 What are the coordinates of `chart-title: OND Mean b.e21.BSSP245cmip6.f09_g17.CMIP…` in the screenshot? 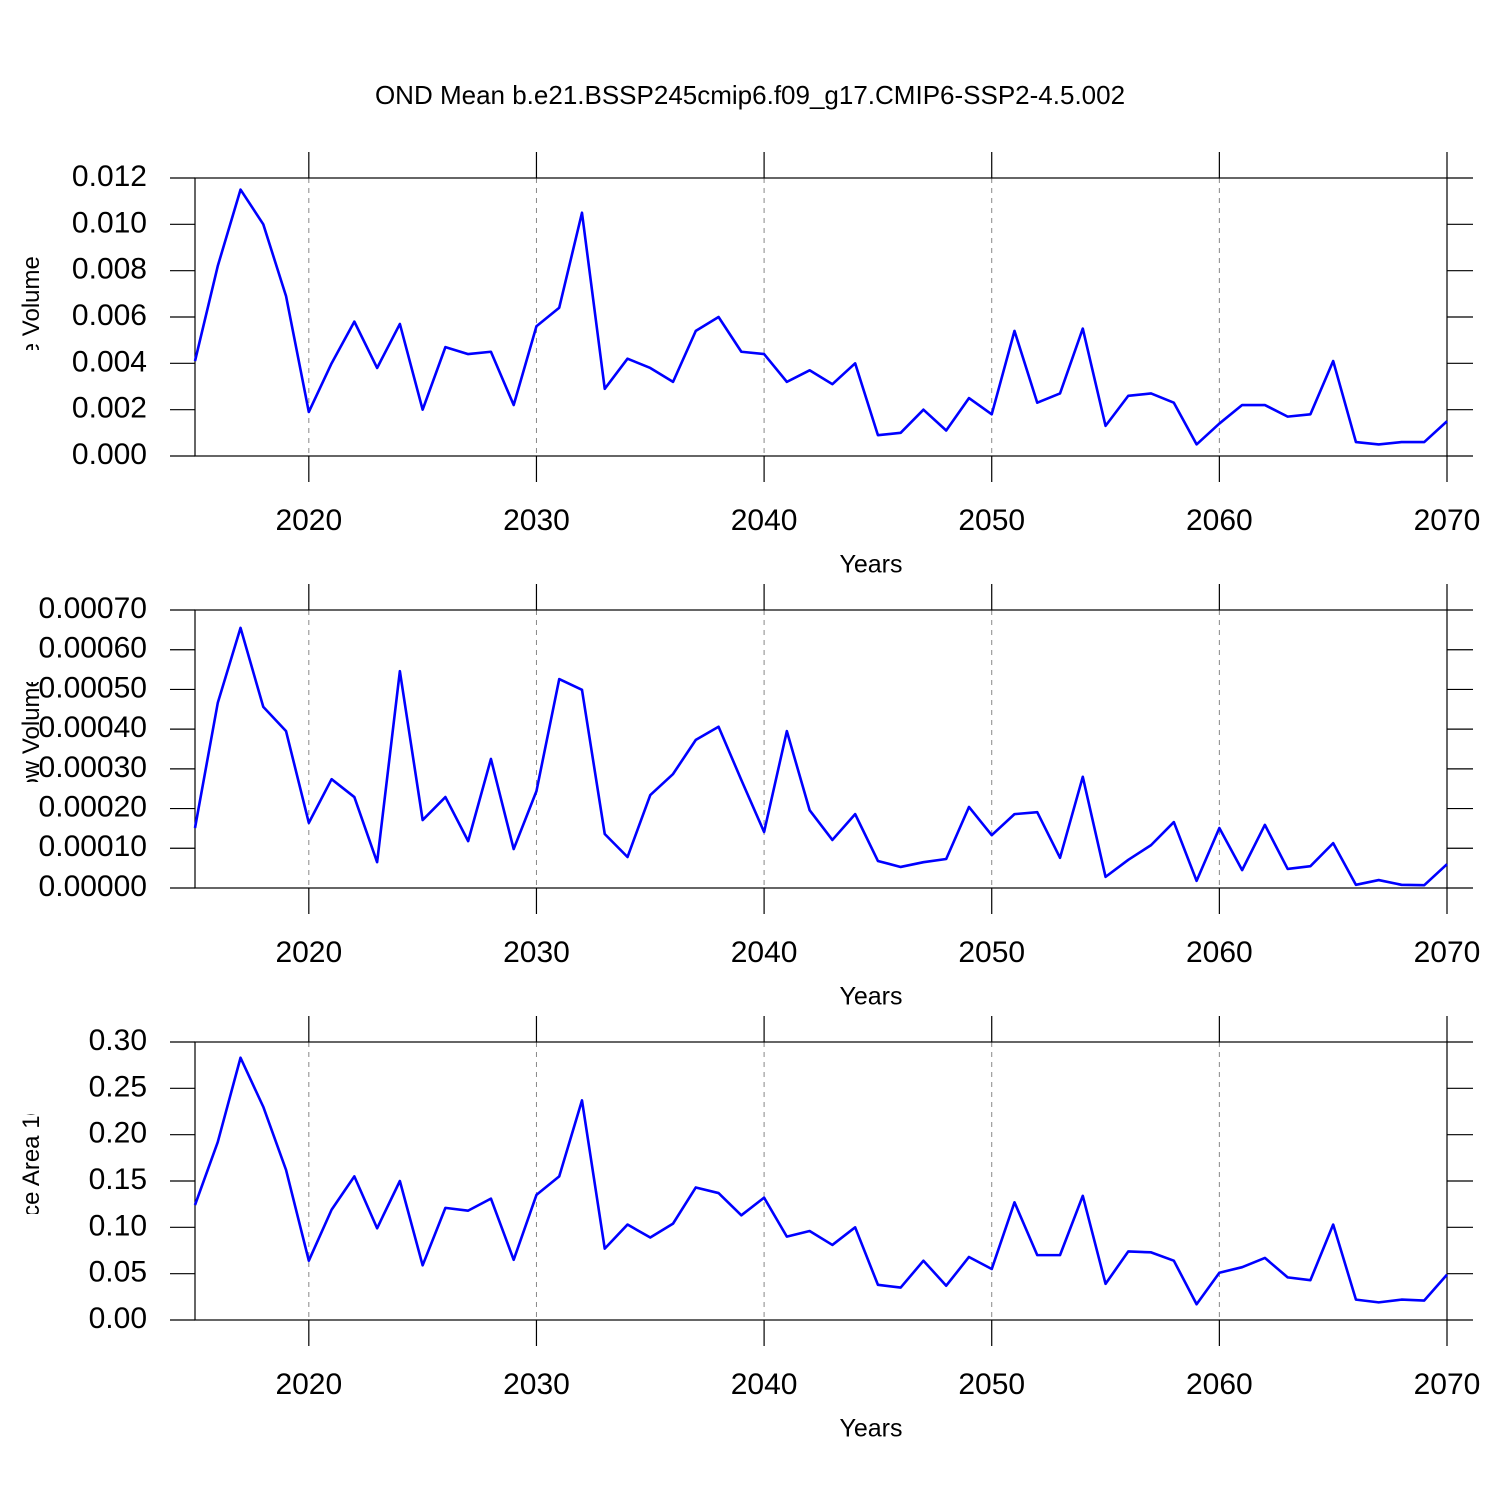 It's located at (750, 95).